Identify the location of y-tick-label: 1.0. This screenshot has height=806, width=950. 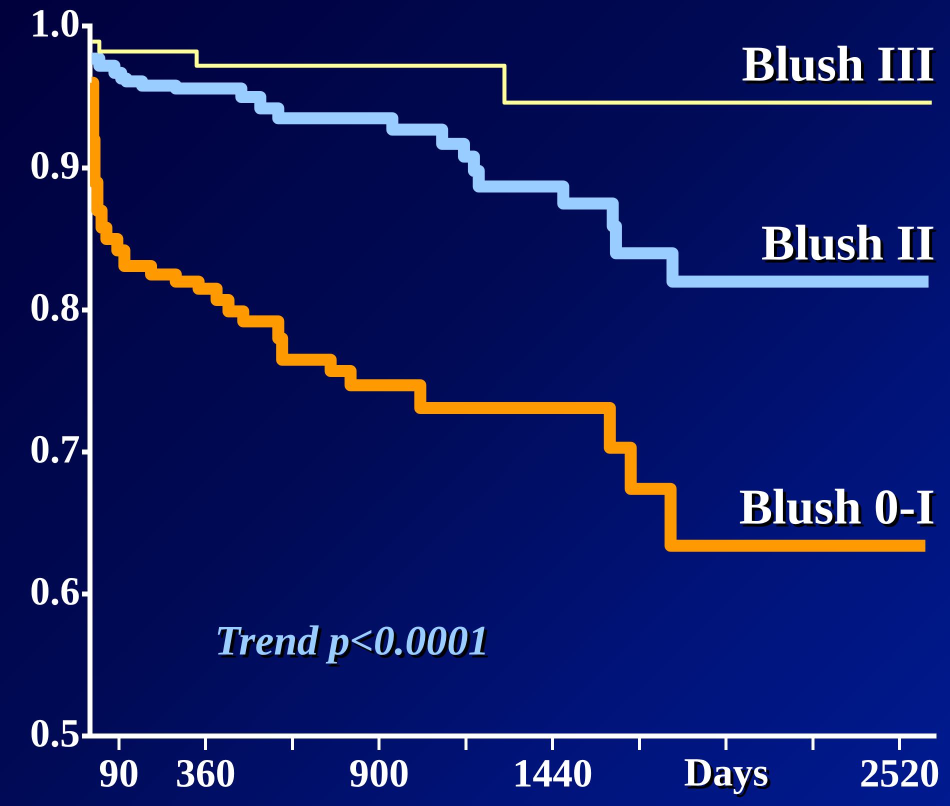
(55, 23).